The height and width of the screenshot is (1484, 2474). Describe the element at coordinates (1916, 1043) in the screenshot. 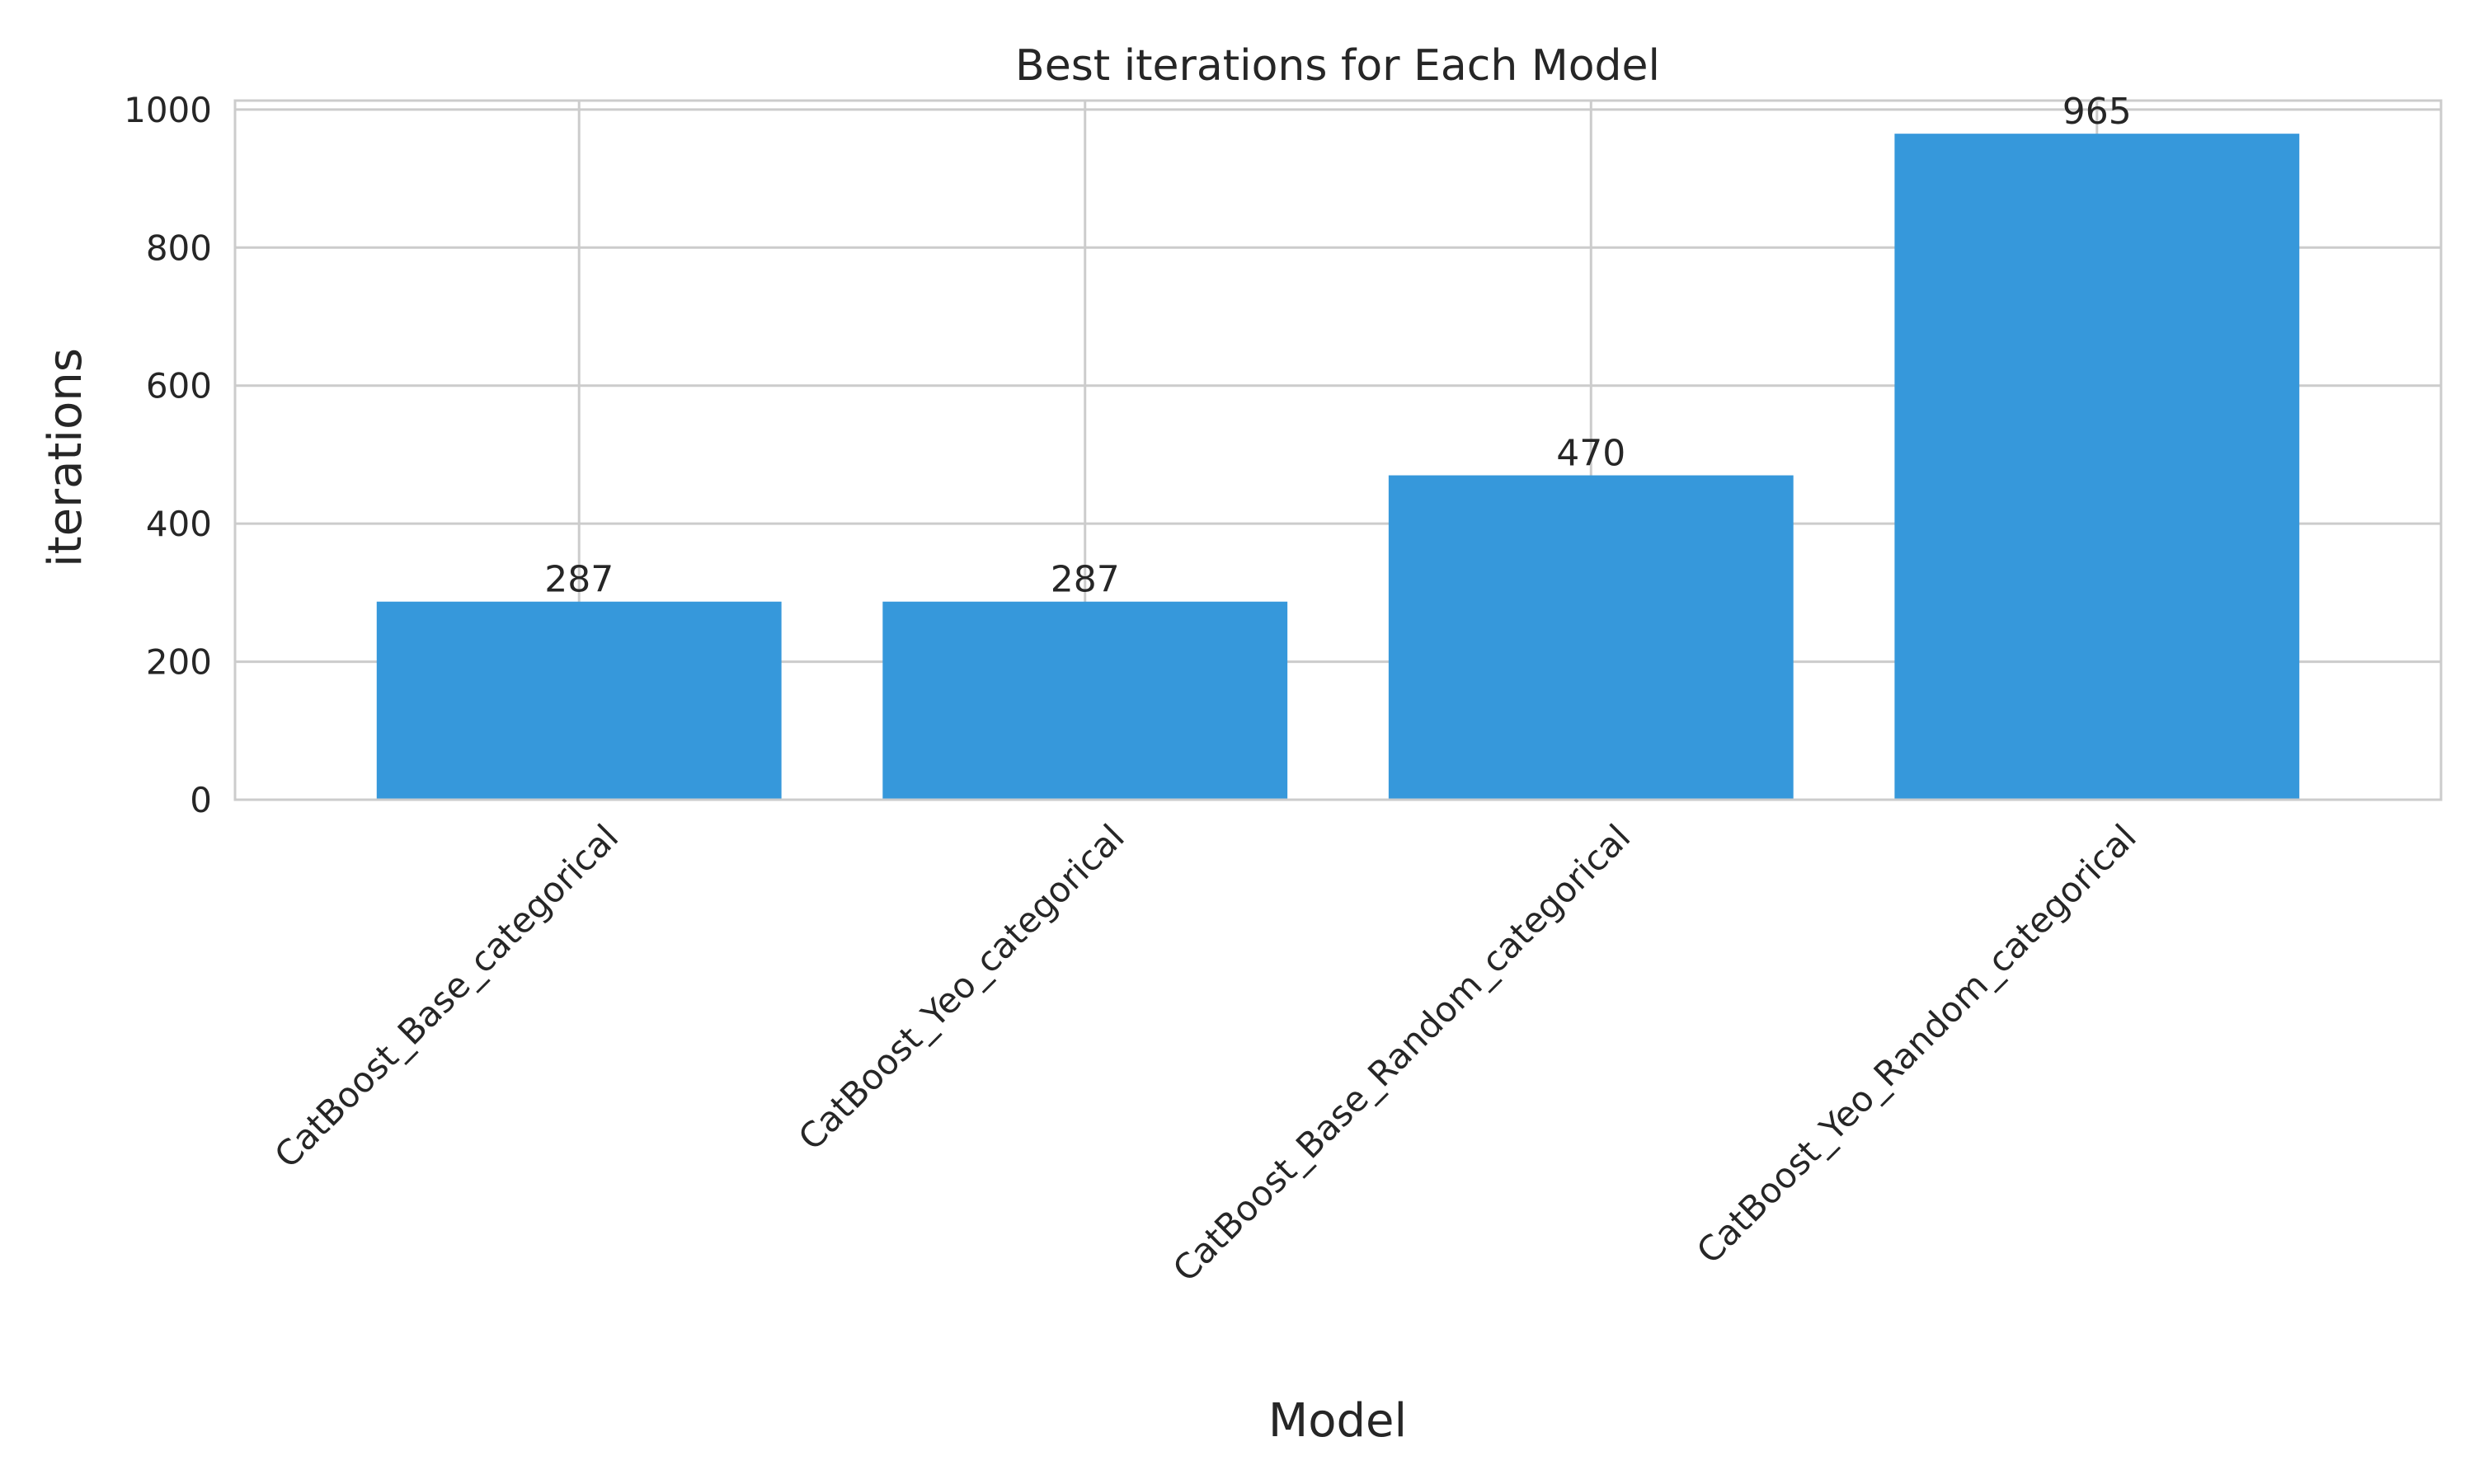

I see `x-tick-label: CatBoost_Yeo_Random_categorical` at that location.